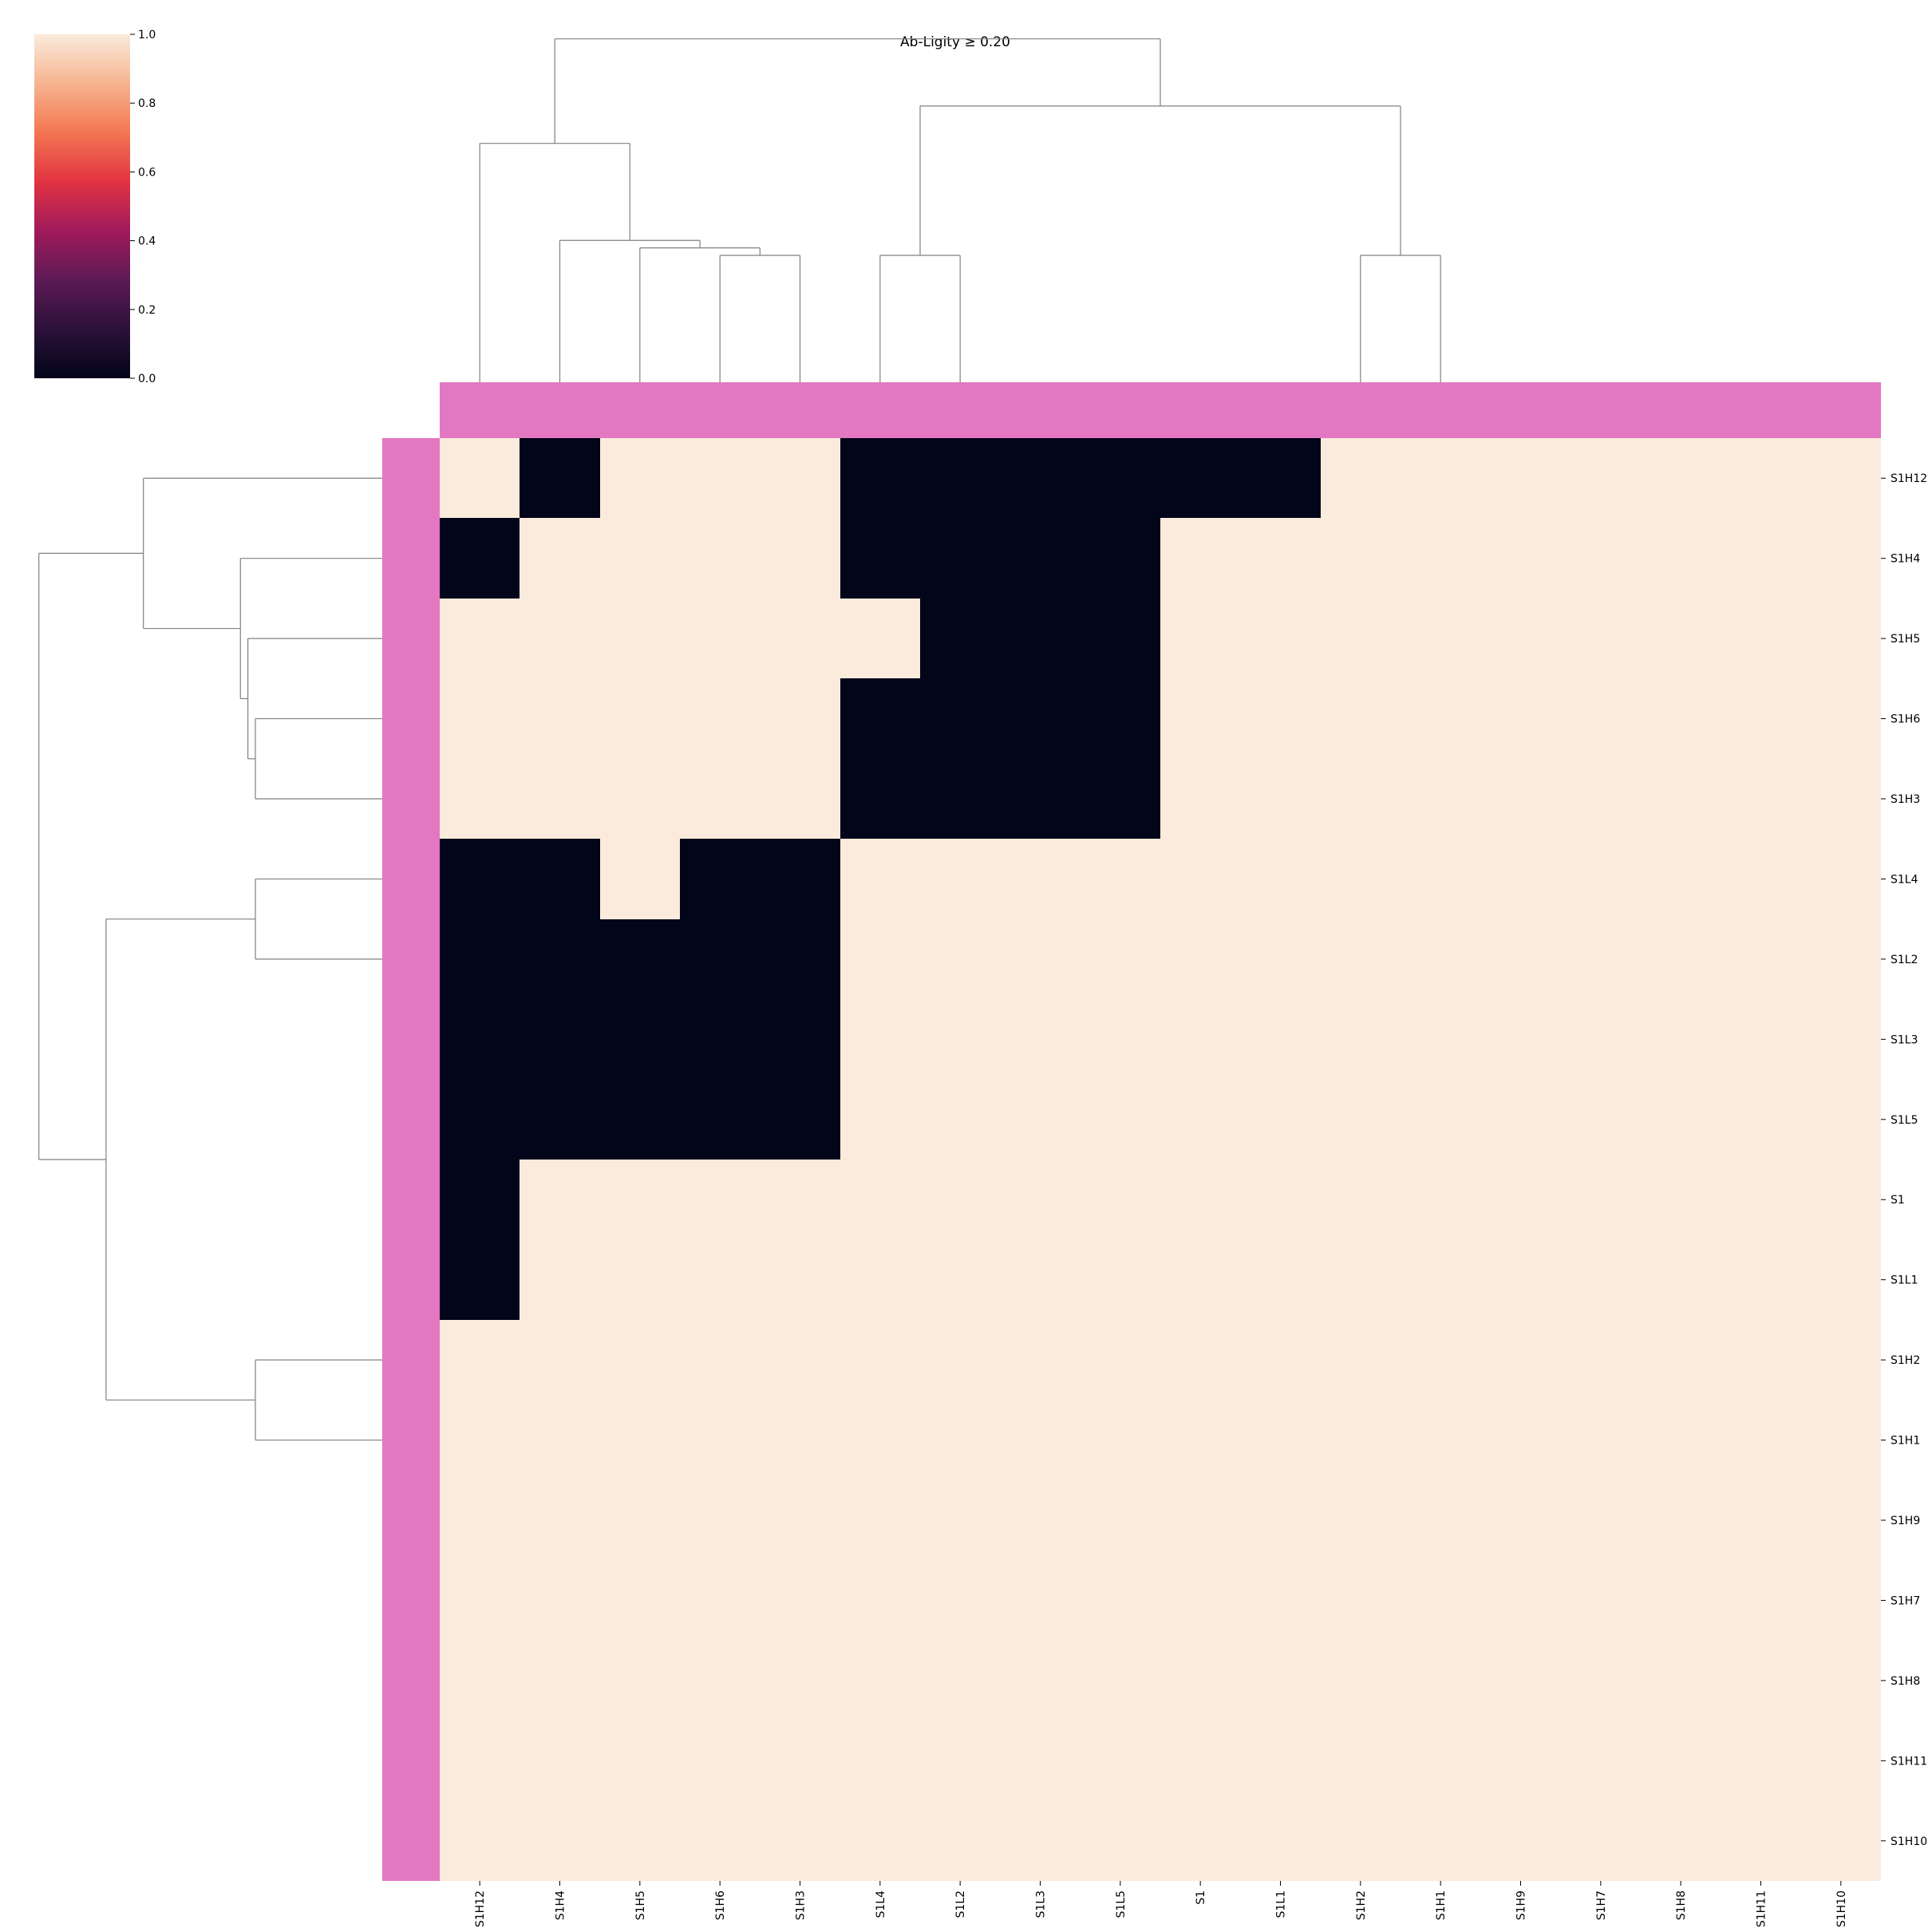 Image resolution: width=1932 pixels, height=1932 pixels. I want to click on column-tick-label: S1H9, so click(1521, 1905).